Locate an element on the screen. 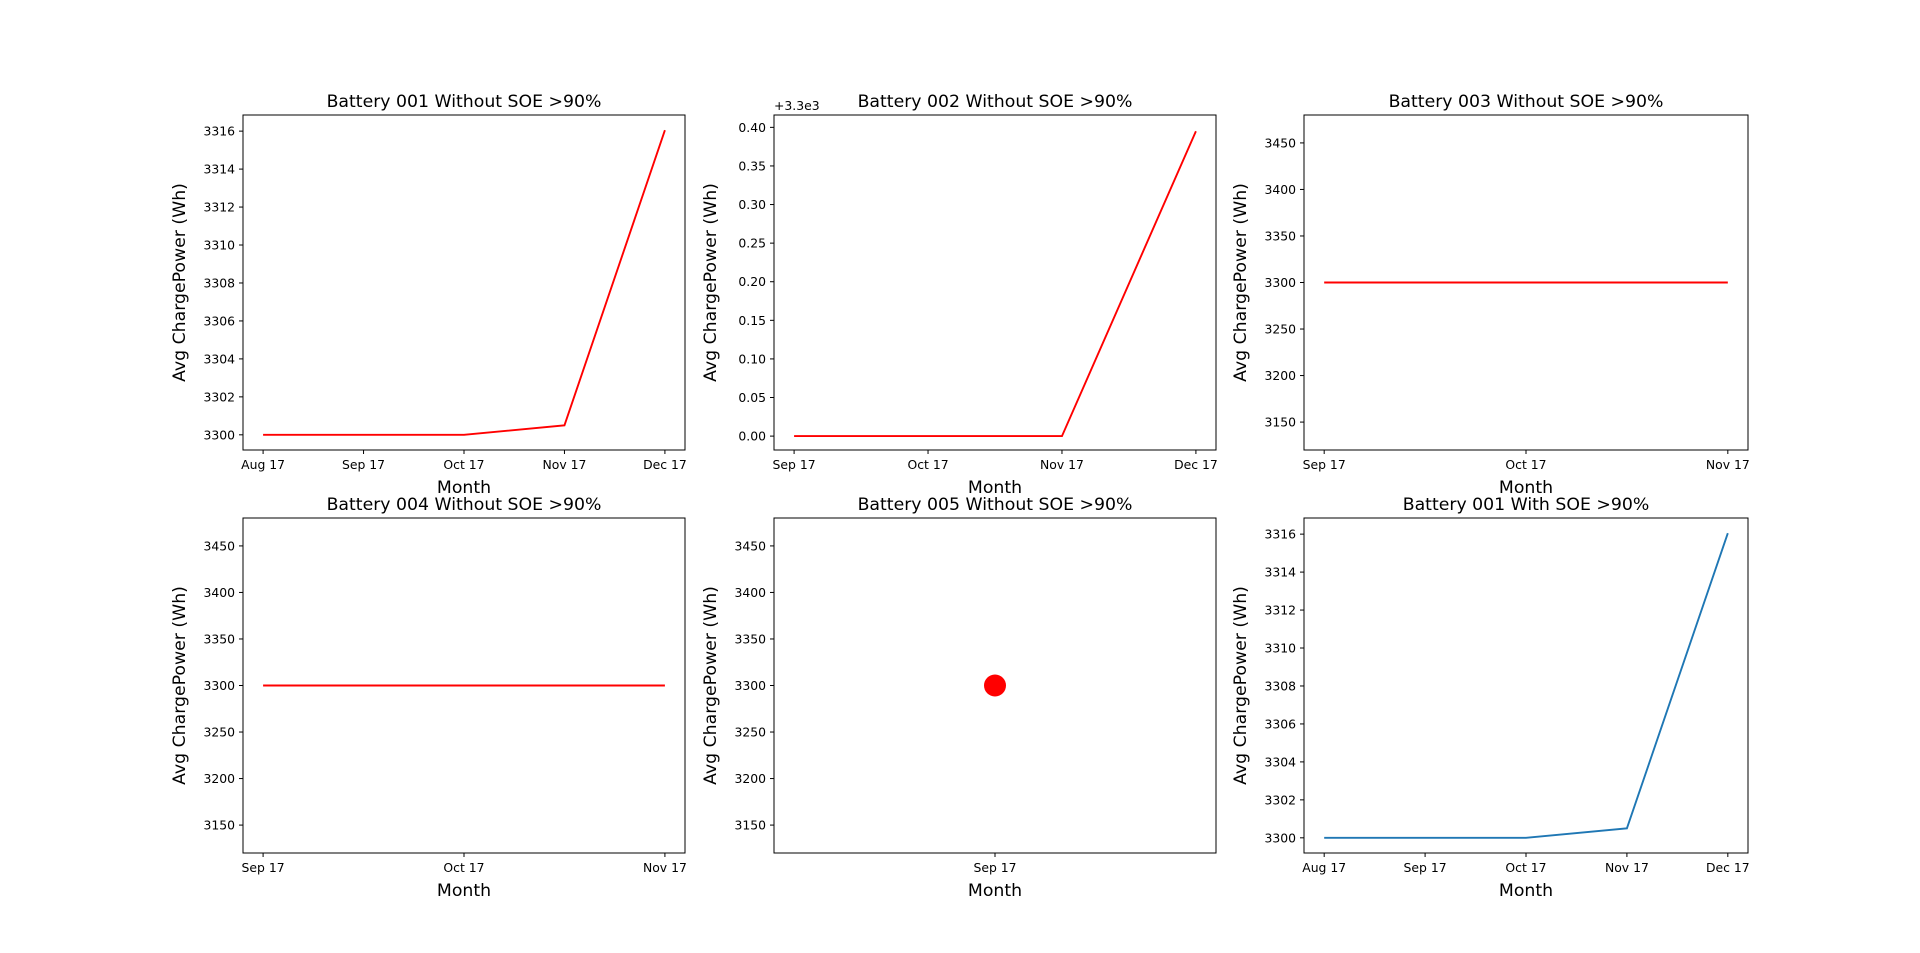 This screenshot has height=953, width=1920. y-tick-label: 0.20 is located at coordinates (752, 281).